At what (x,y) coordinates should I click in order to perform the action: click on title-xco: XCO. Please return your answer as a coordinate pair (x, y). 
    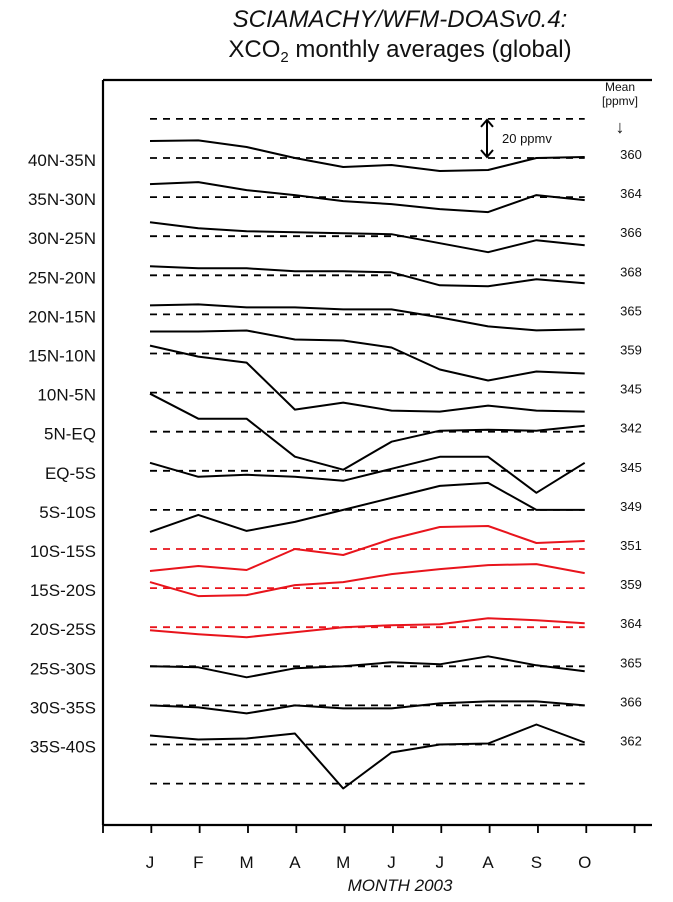
    Looking at the image, I should click on (254, 49).